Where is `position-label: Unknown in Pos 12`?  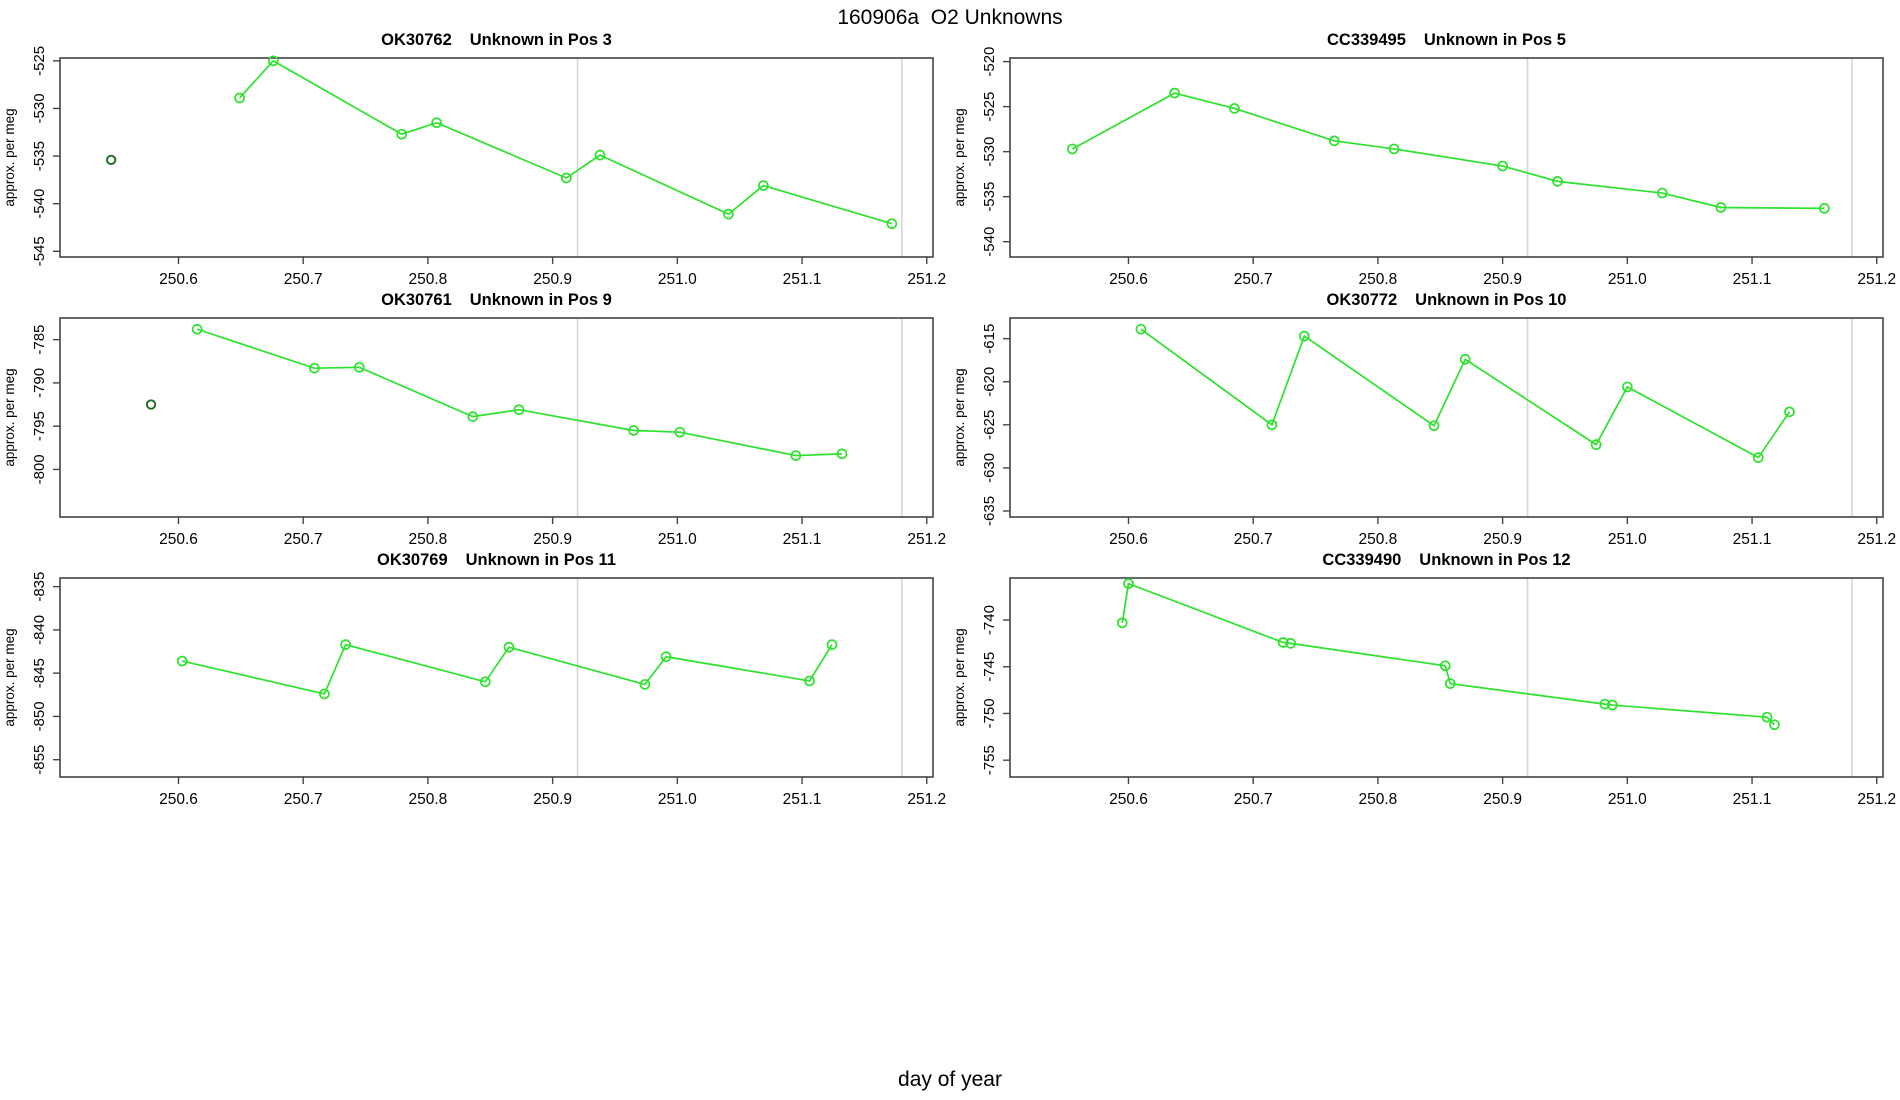 position-label: Unknown in Pos 12 is located at coordinates (1495, 560).